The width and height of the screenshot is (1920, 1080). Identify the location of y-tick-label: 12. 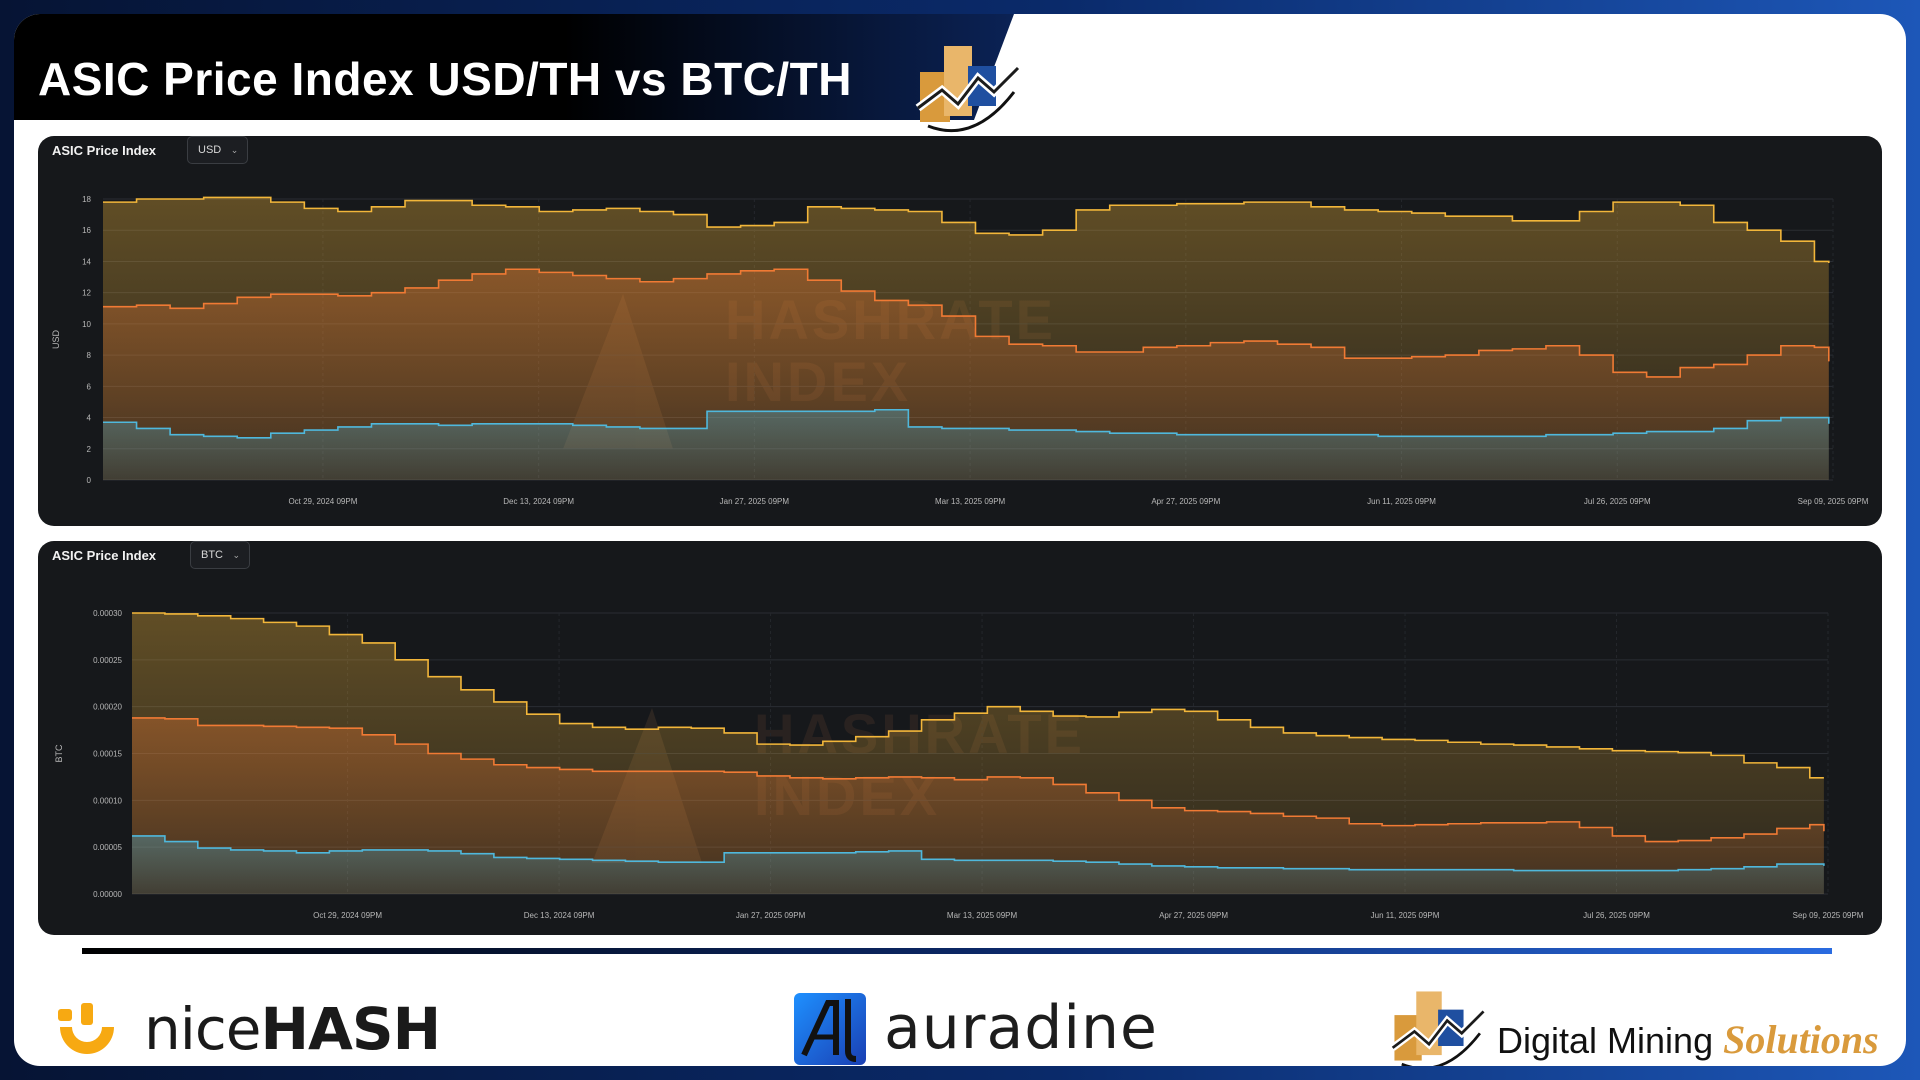
(86, 293).